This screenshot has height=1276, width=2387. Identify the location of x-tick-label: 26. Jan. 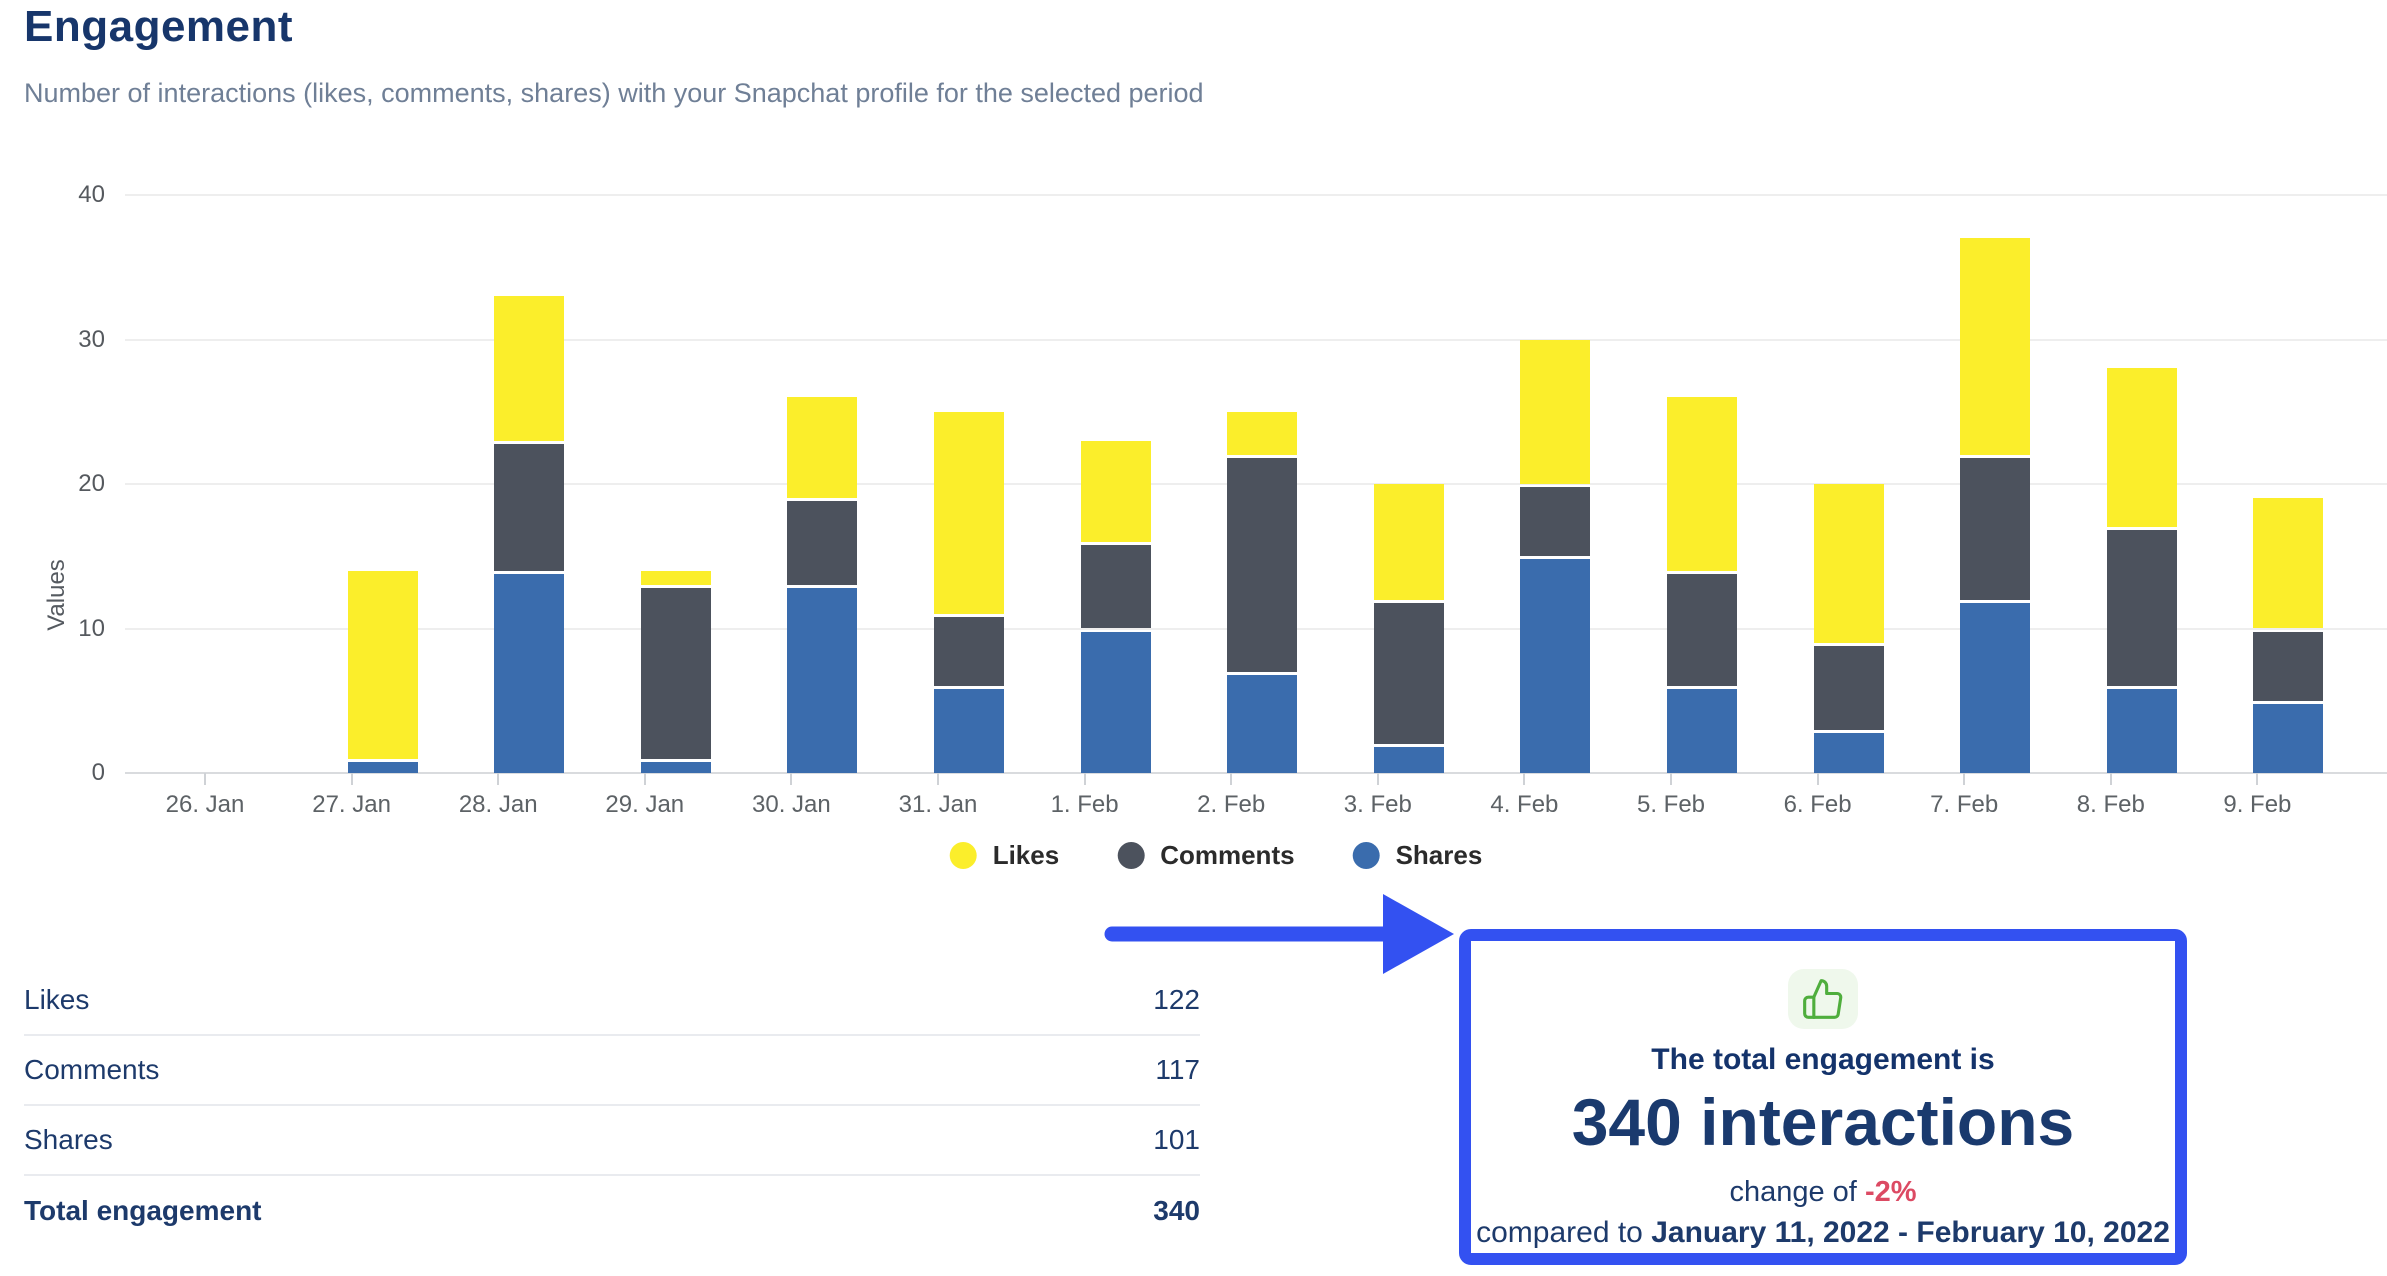
(205, 804).